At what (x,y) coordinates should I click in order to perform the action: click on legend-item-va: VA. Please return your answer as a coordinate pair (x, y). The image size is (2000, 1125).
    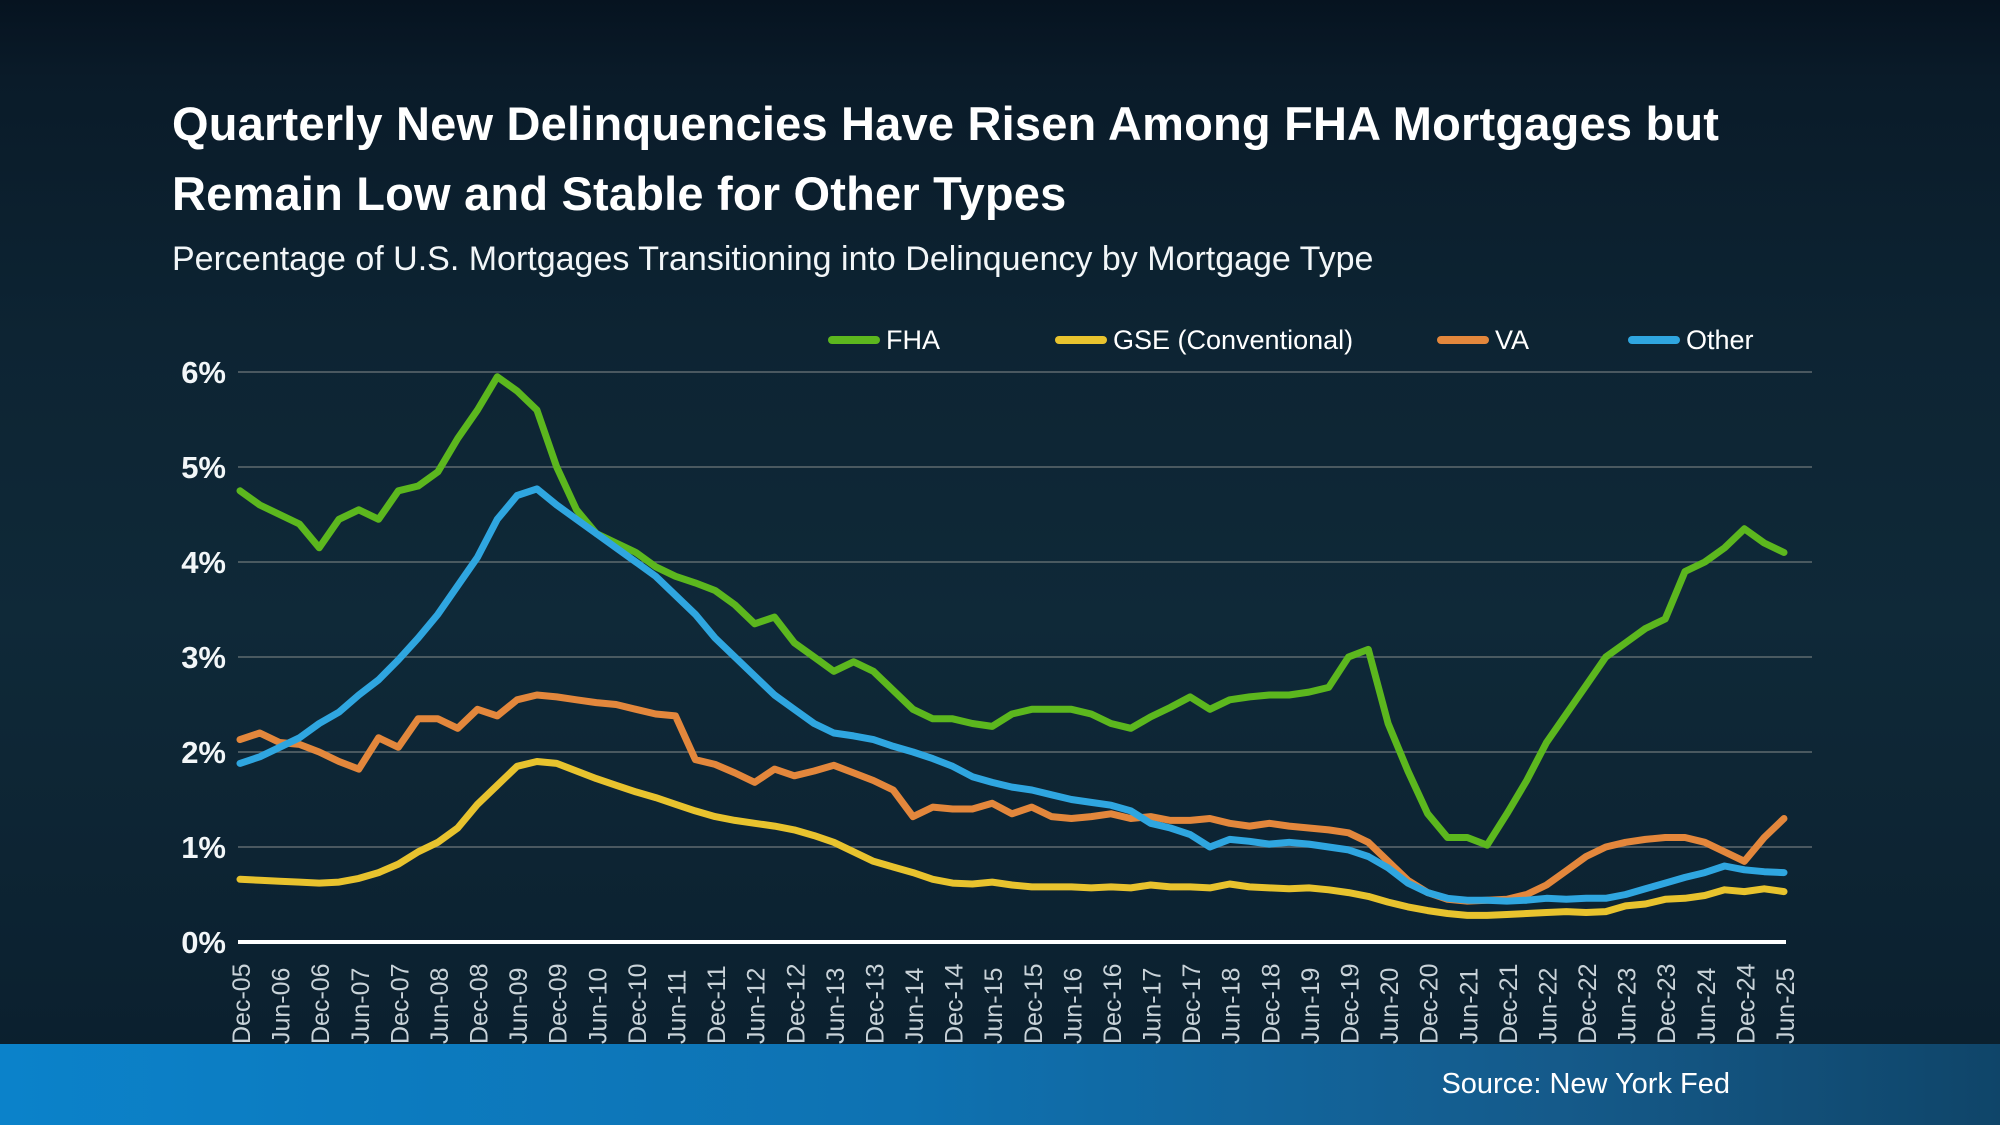
    Looking at the image, I should click on (1483, 340).